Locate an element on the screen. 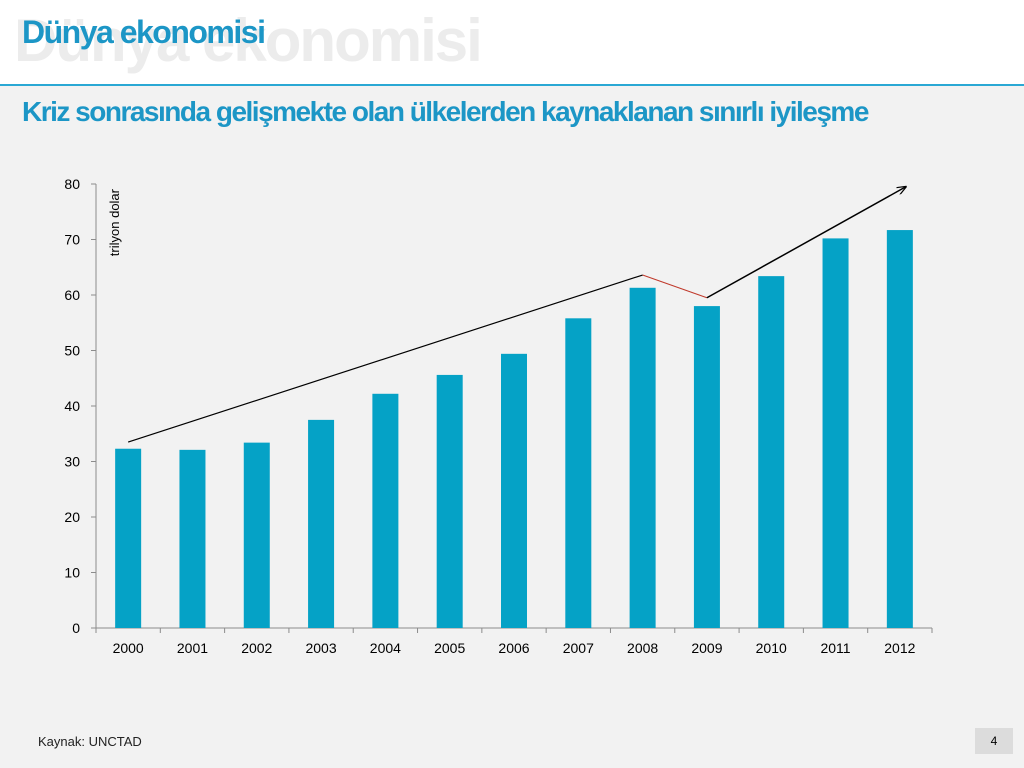 This screenshot has width=1024, height=768. bar-2010 is located at coordinates (771, 452).